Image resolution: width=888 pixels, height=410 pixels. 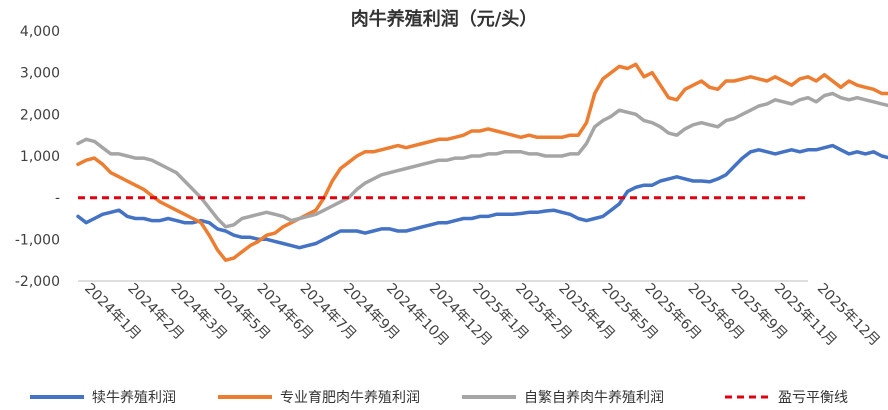 I want to click on y-tick-label: 1,000, so click(x=40, y=157).